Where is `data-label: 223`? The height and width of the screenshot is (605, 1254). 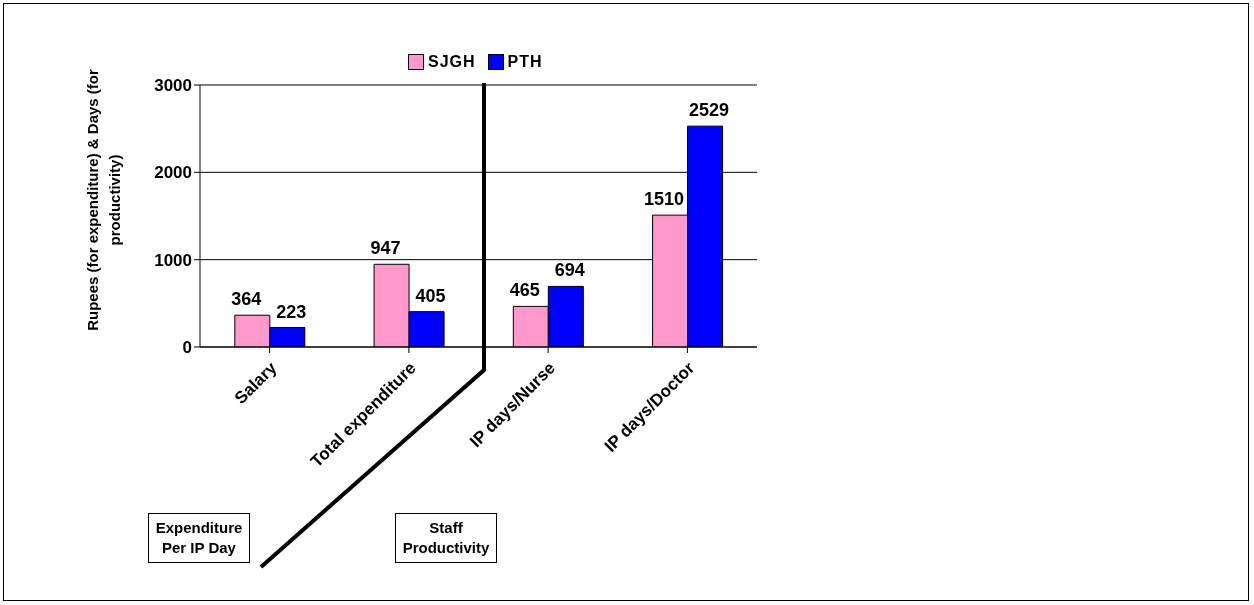 data-label: 223 is located at coordinates (291, 311).